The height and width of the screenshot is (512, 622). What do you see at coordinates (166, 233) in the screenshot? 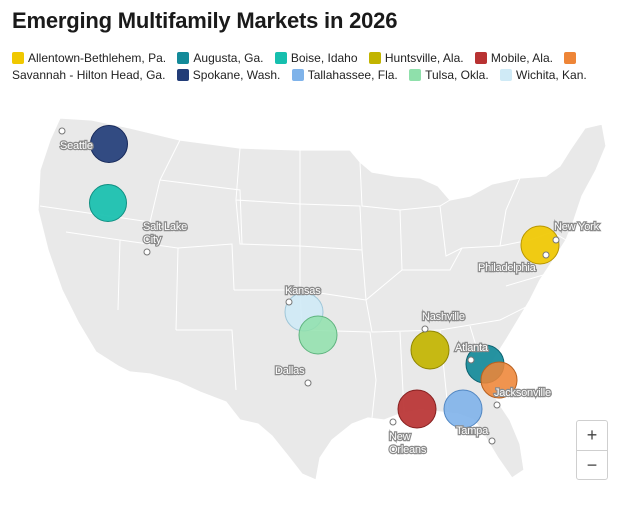
I see `city-label-salt-lake-city: Salt Lake City` at bounding box center [166, 233].